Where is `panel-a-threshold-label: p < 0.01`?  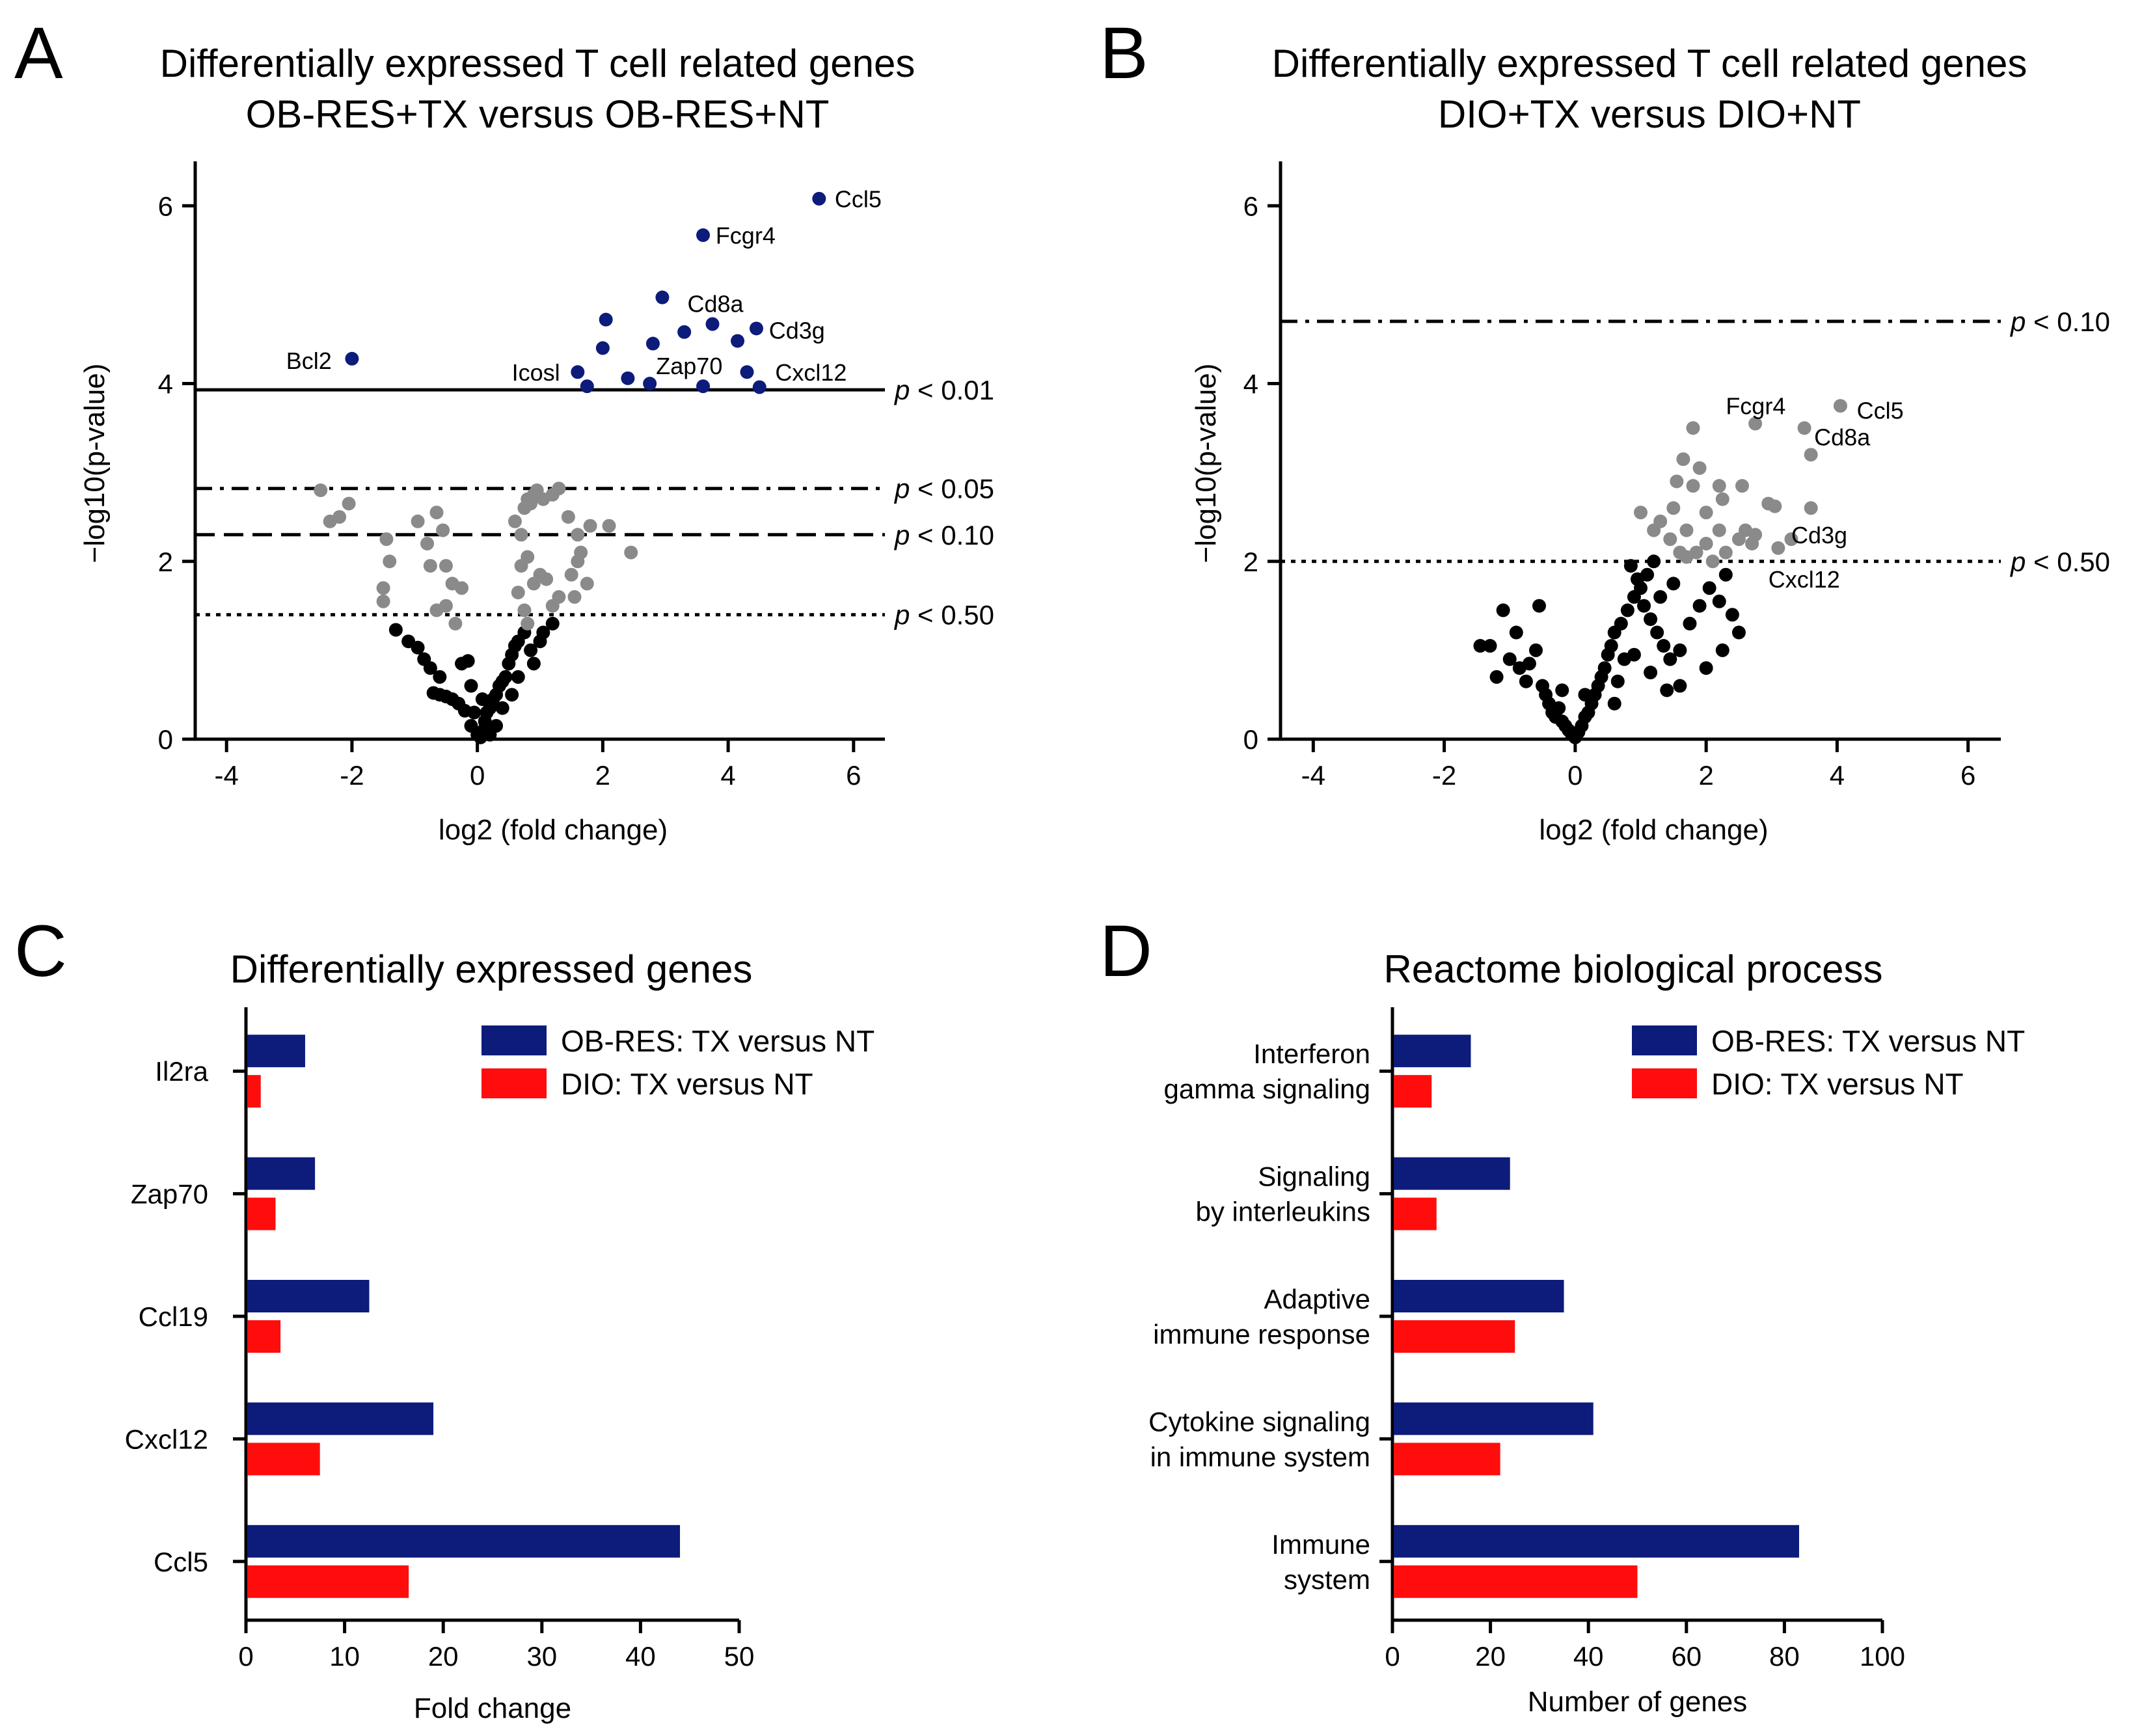
panel-a-threshold-label: p < 0.01 is located at coordinates (943, 390).